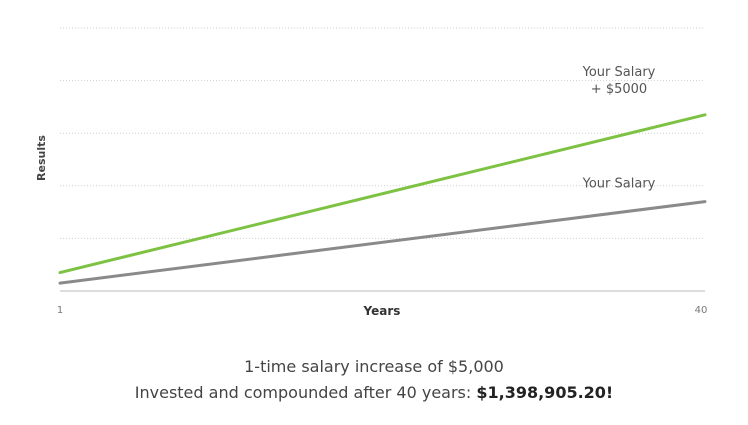  I want to click on x-tick-label-start: 1, so click(60, 310).